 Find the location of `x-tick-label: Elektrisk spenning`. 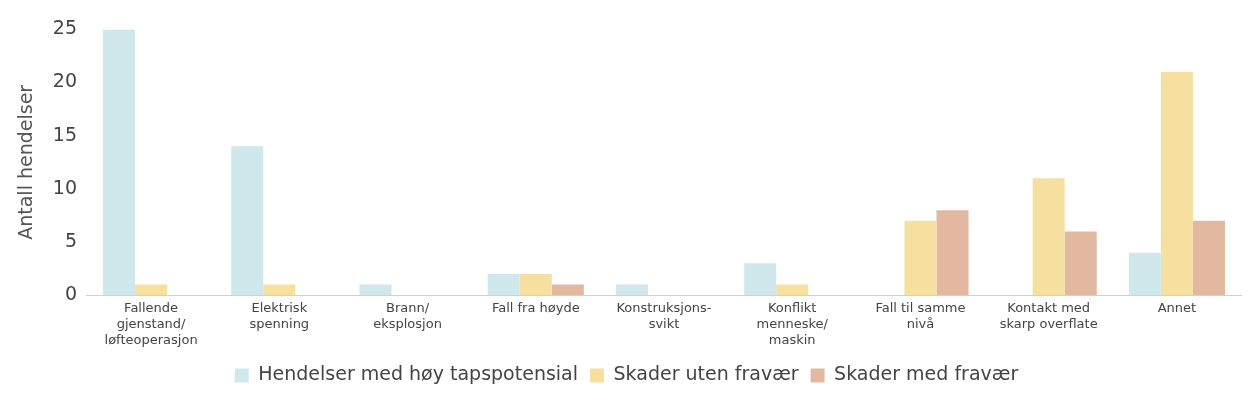

x-tick-label: Elektrisk spenning is located at coordinates (279, 315).